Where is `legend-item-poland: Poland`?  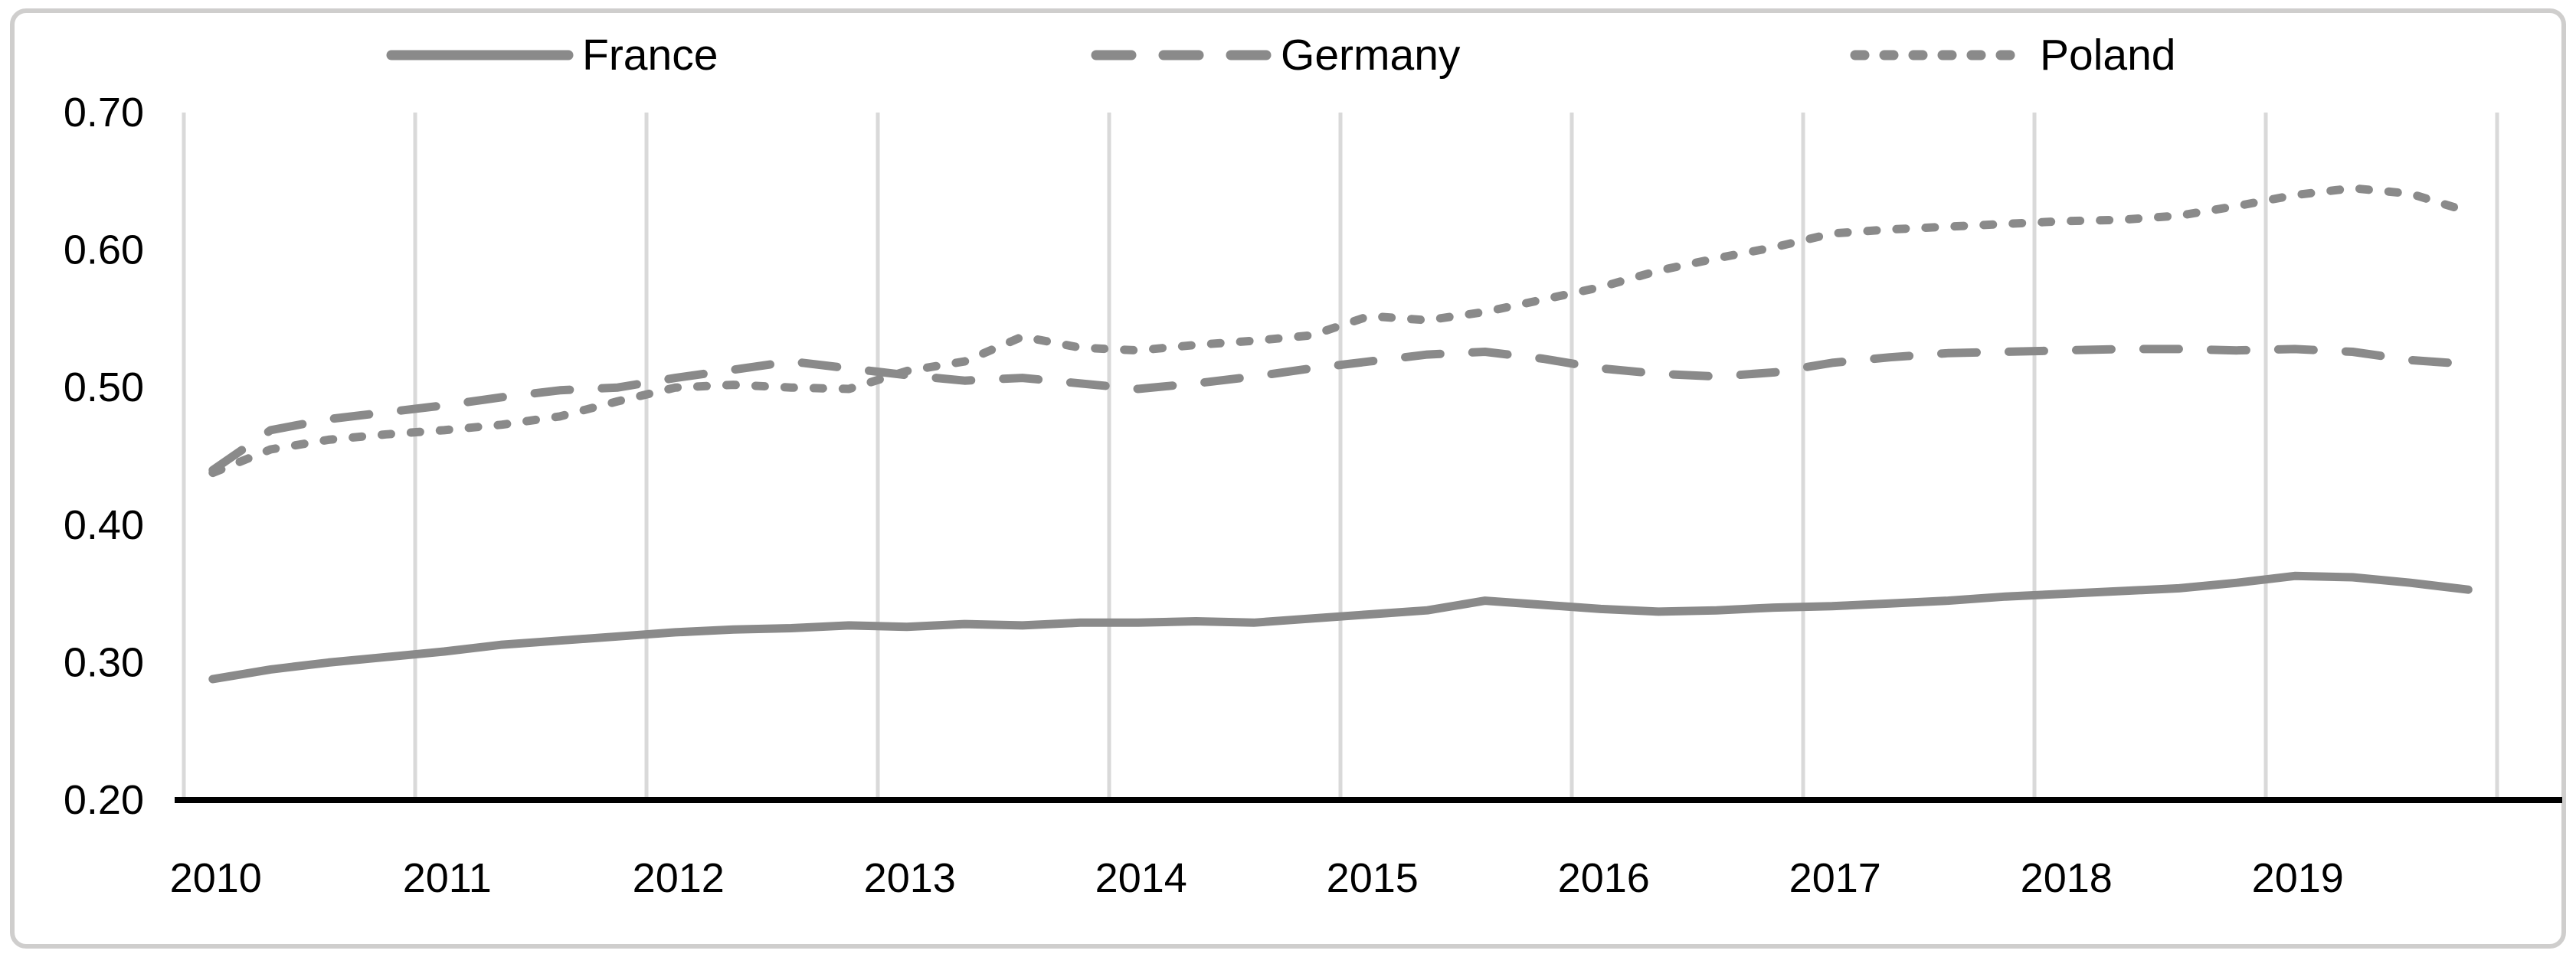
legend-item-poland: Poland is located at coordinates (2013, 55).